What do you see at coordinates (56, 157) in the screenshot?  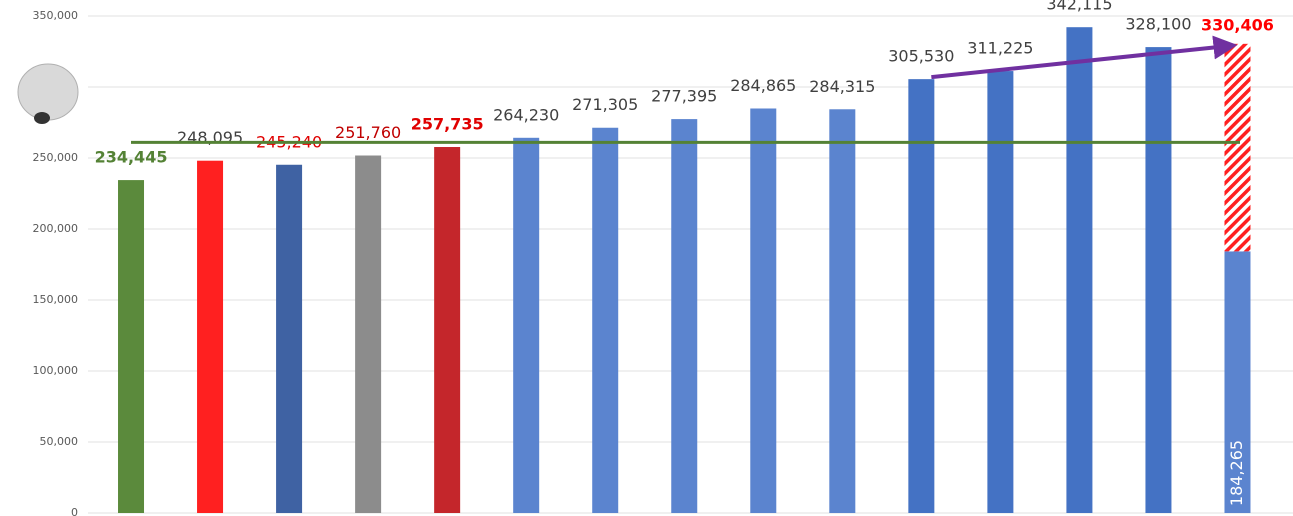 I see `y-tick-label: 250,000` at bounding box center [56, 157].